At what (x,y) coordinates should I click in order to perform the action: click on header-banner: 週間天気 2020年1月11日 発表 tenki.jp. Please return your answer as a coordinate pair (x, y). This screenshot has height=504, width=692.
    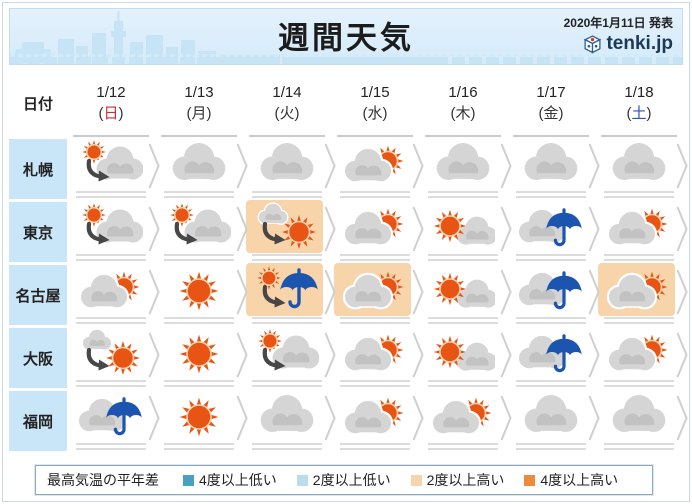
    Looking at the image, I should click on (346, 36).